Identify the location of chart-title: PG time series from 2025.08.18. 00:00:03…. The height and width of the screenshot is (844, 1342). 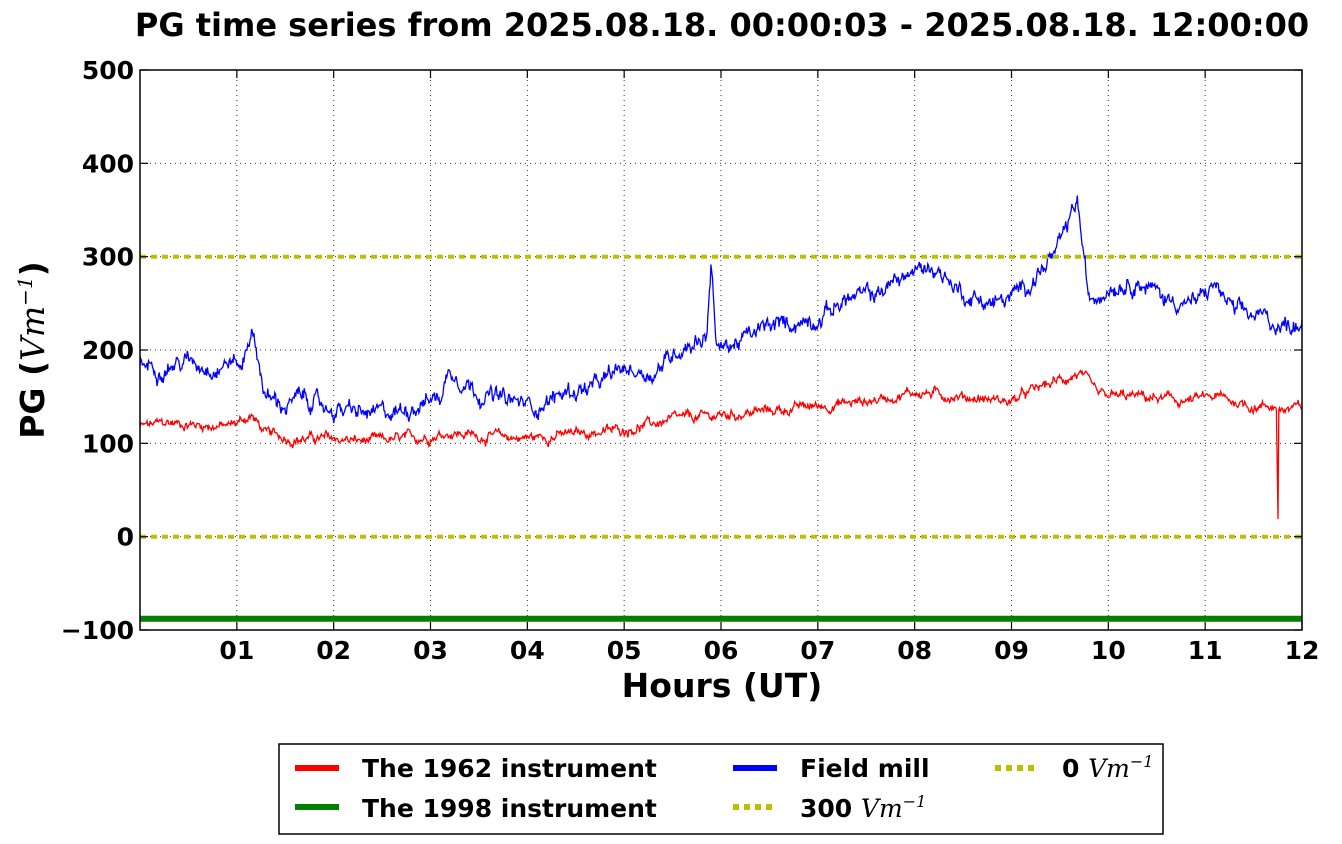
(722, 25).